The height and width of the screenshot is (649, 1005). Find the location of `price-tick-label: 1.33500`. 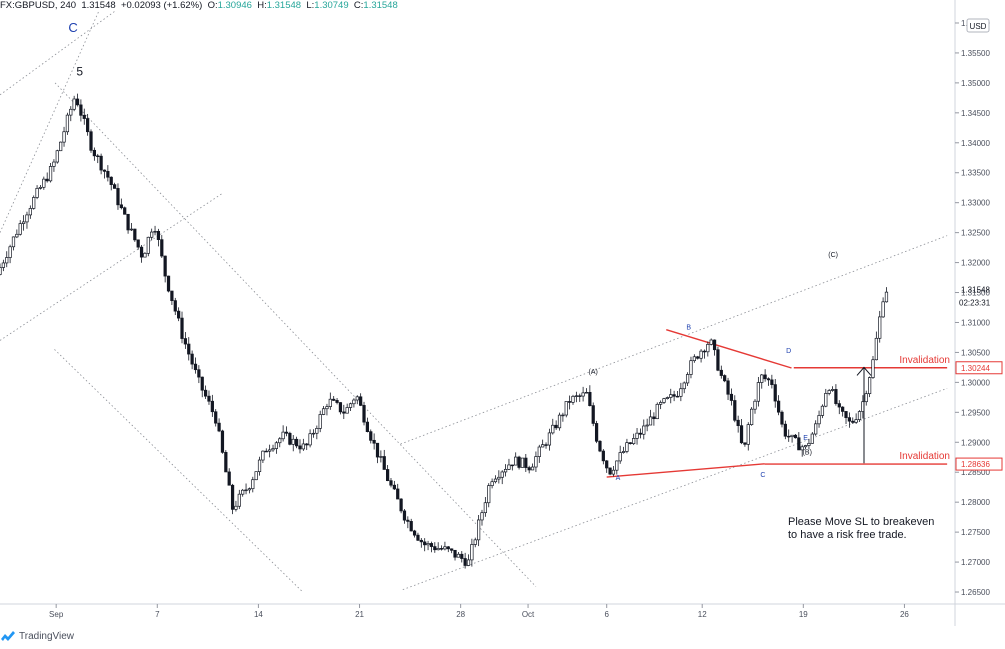

price-tick-label: 1.33500 is located at coordinates (975, 173).